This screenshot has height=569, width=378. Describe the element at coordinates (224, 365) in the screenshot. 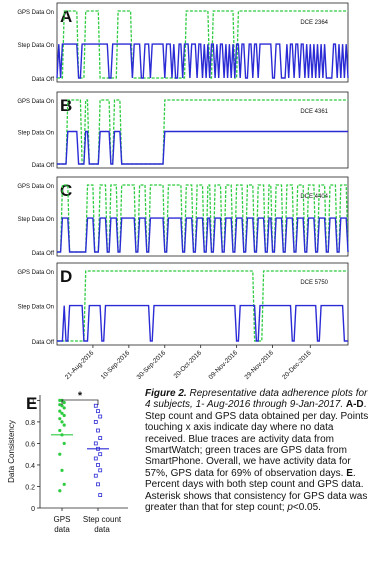

I see `x-tick-label: 09-Nov-2016` at that location.